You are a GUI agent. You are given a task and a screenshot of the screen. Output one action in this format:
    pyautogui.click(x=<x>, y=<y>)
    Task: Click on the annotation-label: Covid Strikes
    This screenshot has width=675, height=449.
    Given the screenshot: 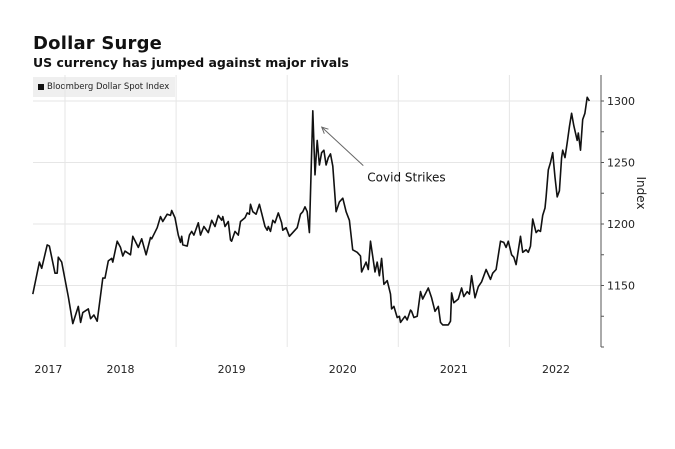 What is the action you would take?
    pyautogui.click(x=406, y=178)
    